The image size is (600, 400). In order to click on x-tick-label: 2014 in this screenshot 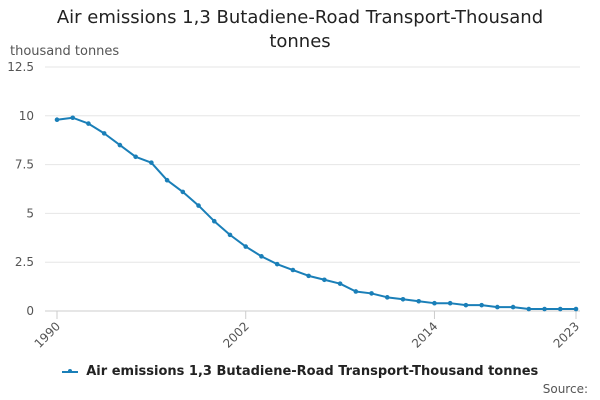, I will do `click(424, 334)`.